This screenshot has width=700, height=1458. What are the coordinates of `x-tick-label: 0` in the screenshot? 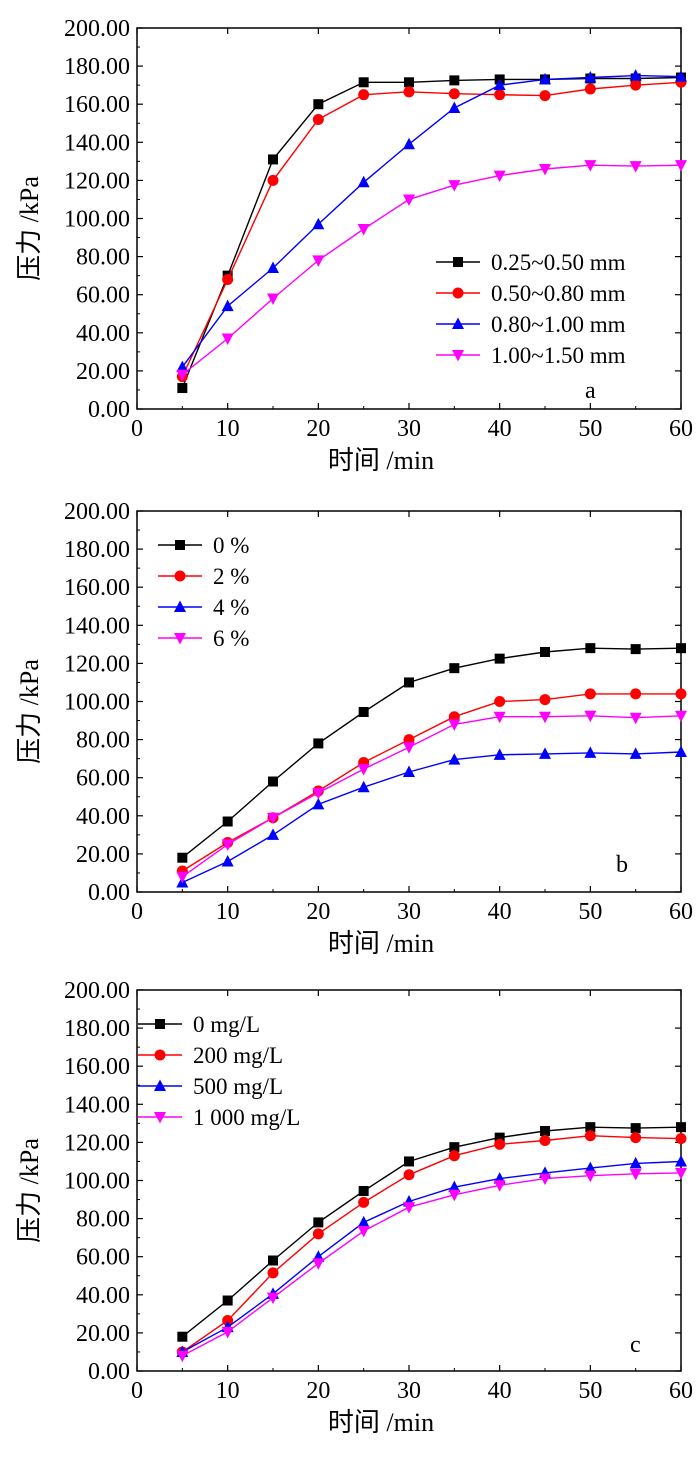 It's located at (137, 1391).